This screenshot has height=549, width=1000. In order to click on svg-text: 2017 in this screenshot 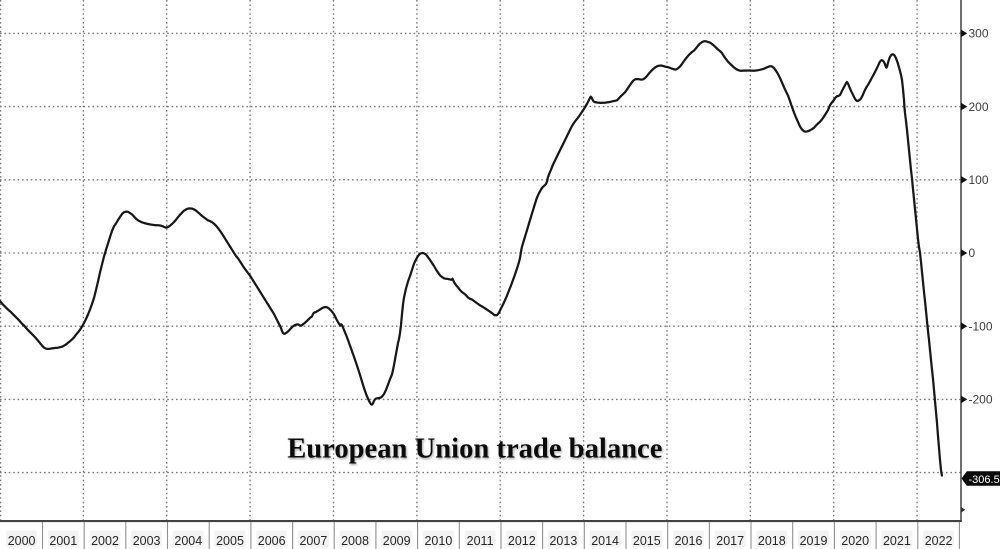, I will do `click(730, 541)`.